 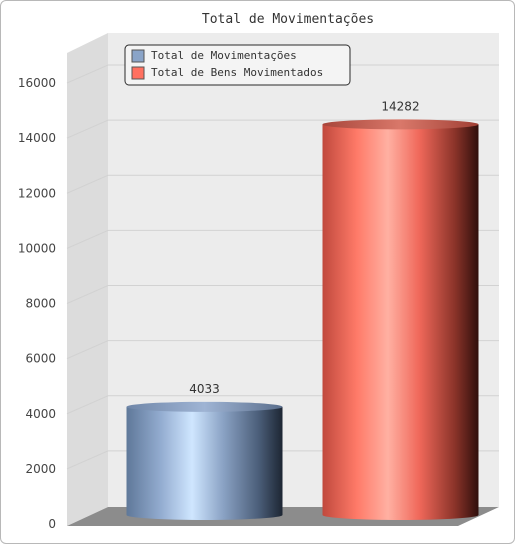 What do you see at coordinates (288, 19) in the screenshot?
I see `chart-title: Total de Movimentações` at bounding box center [288, 19].